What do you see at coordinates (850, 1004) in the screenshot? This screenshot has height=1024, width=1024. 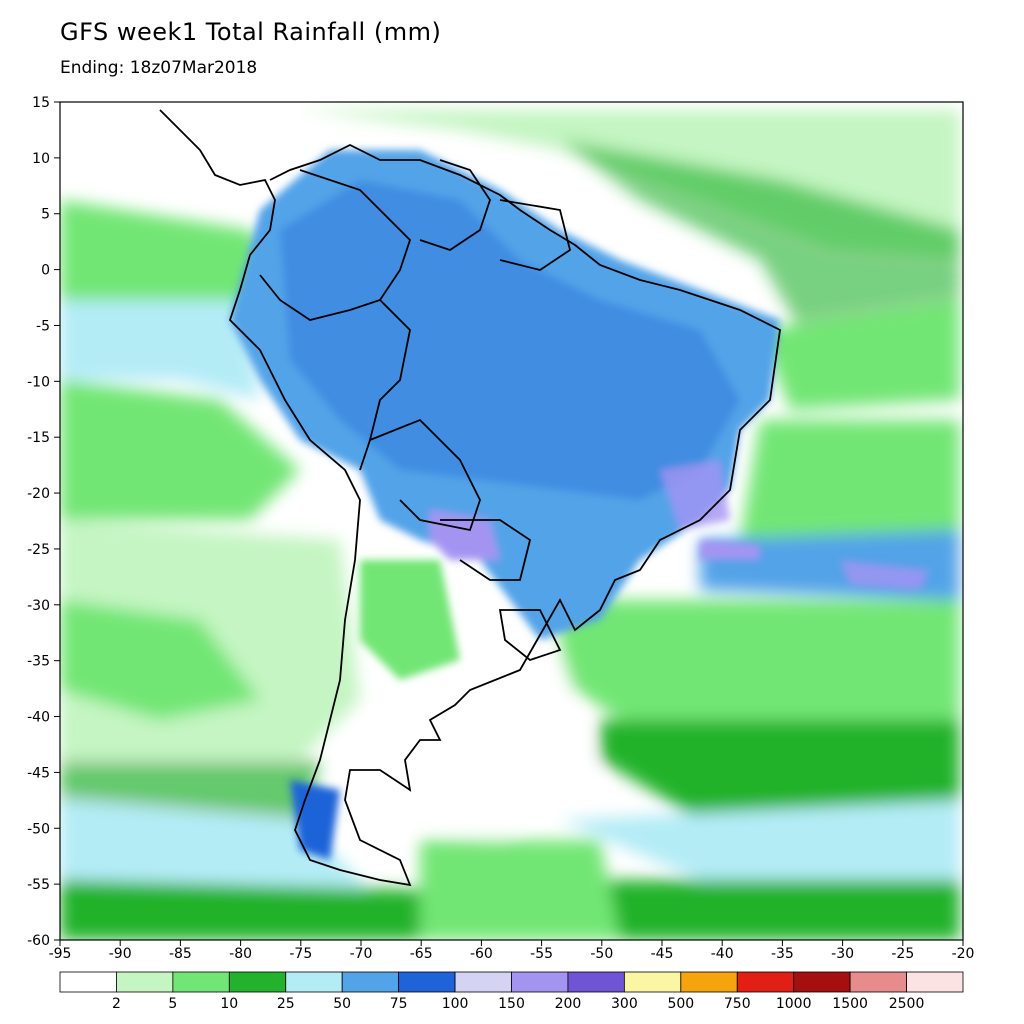 I see `colorbar-label: 1500` at bounding box center [850, 1004].